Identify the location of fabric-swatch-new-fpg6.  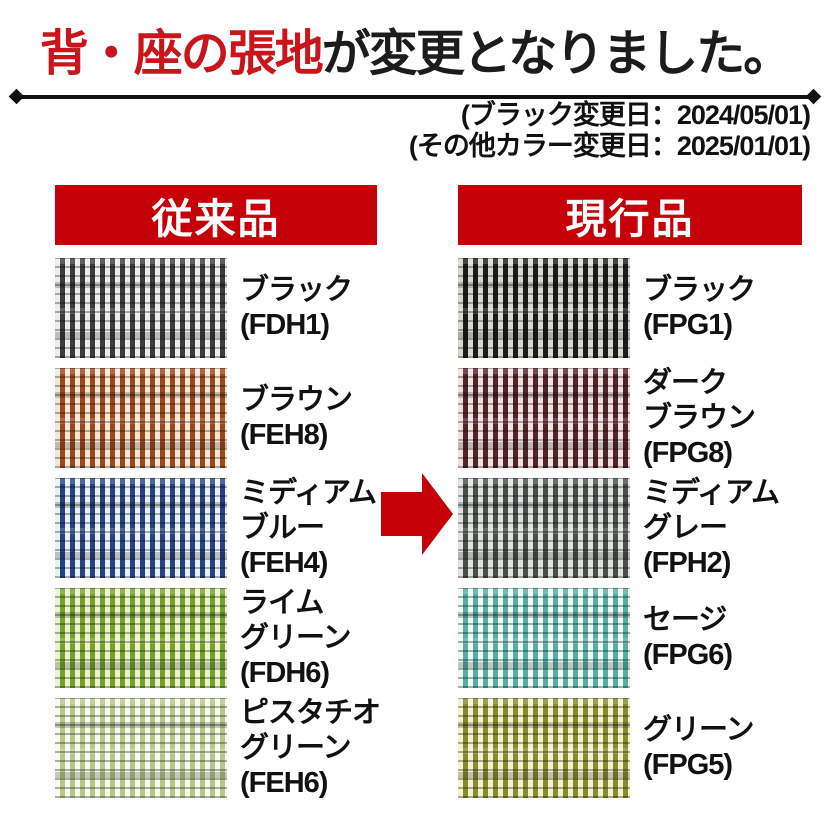
(544, 638).